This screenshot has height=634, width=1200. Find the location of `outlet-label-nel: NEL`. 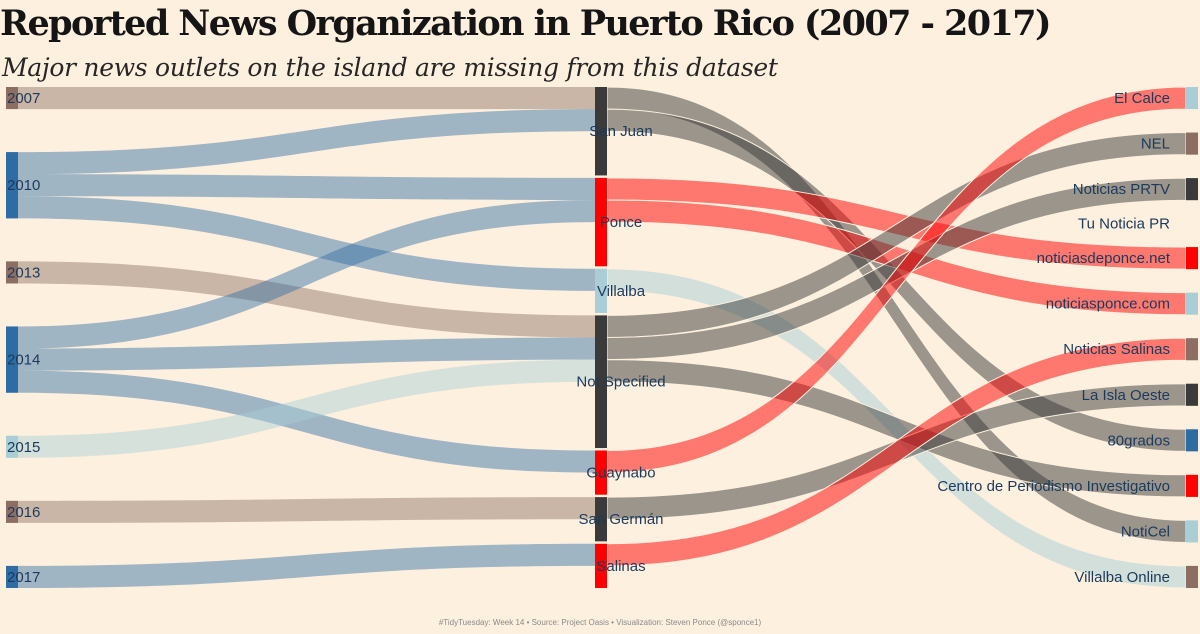

outlet-label-nel: NEL is located at coordinates (1155, 144).